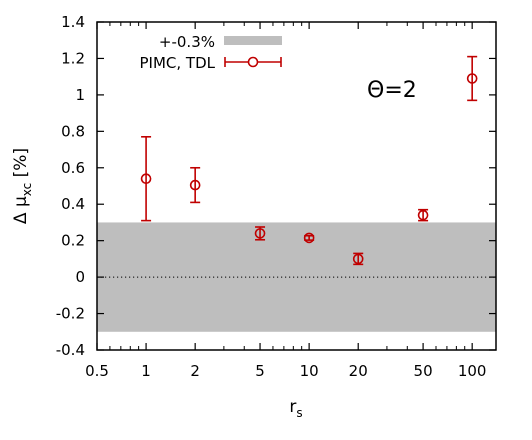 The width and height of the screenshot is (532, 440). What do you see at coordinates (146, 371) in the screenshot?
I see `x-tick-label: 1` at bounding box center [146, 371].